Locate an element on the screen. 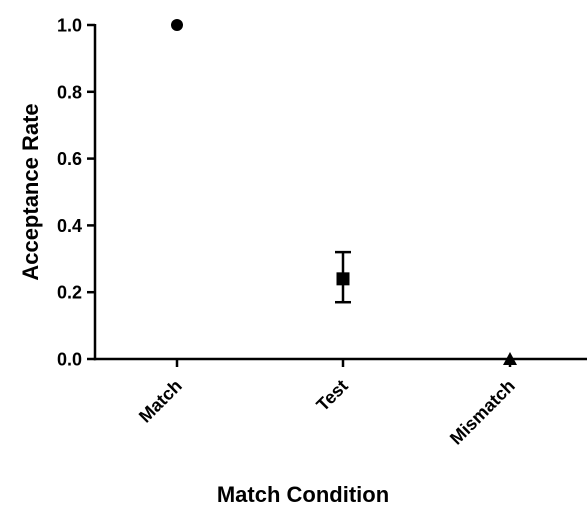 Image resolution: width=587 pixels, height=506 pixels. y-tick-label: 0.2 is located at coordinates (69, 293).